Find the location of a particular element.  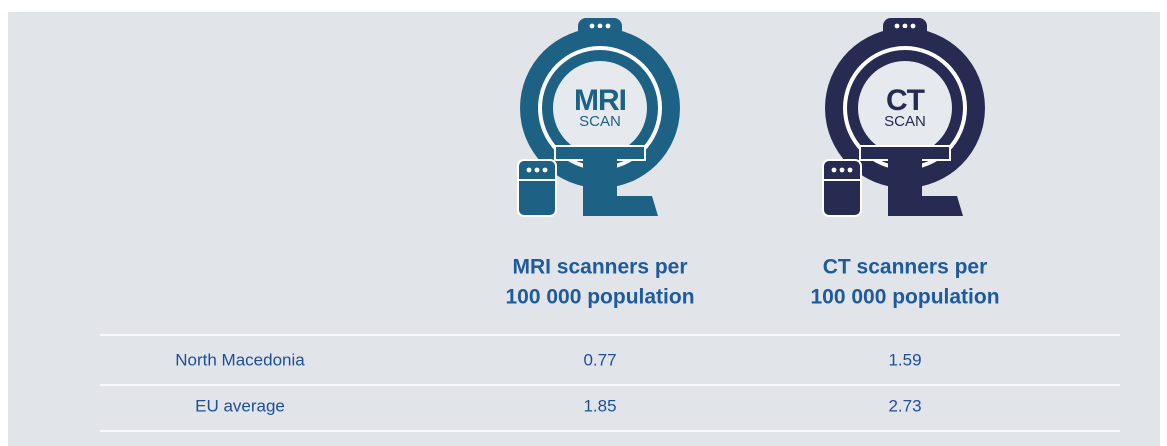

column-header: MRI scanners per is located at coordinates (599, 267).